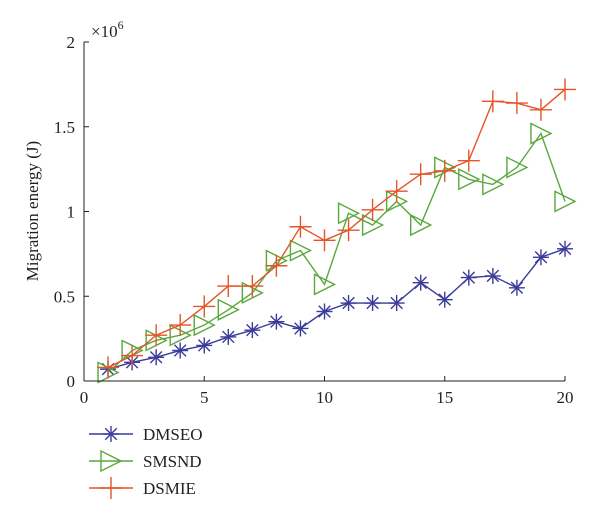 This screenshot has width=600, height=513. I want to click on y-axis-label: Migration energy (J), so click(32, 211).